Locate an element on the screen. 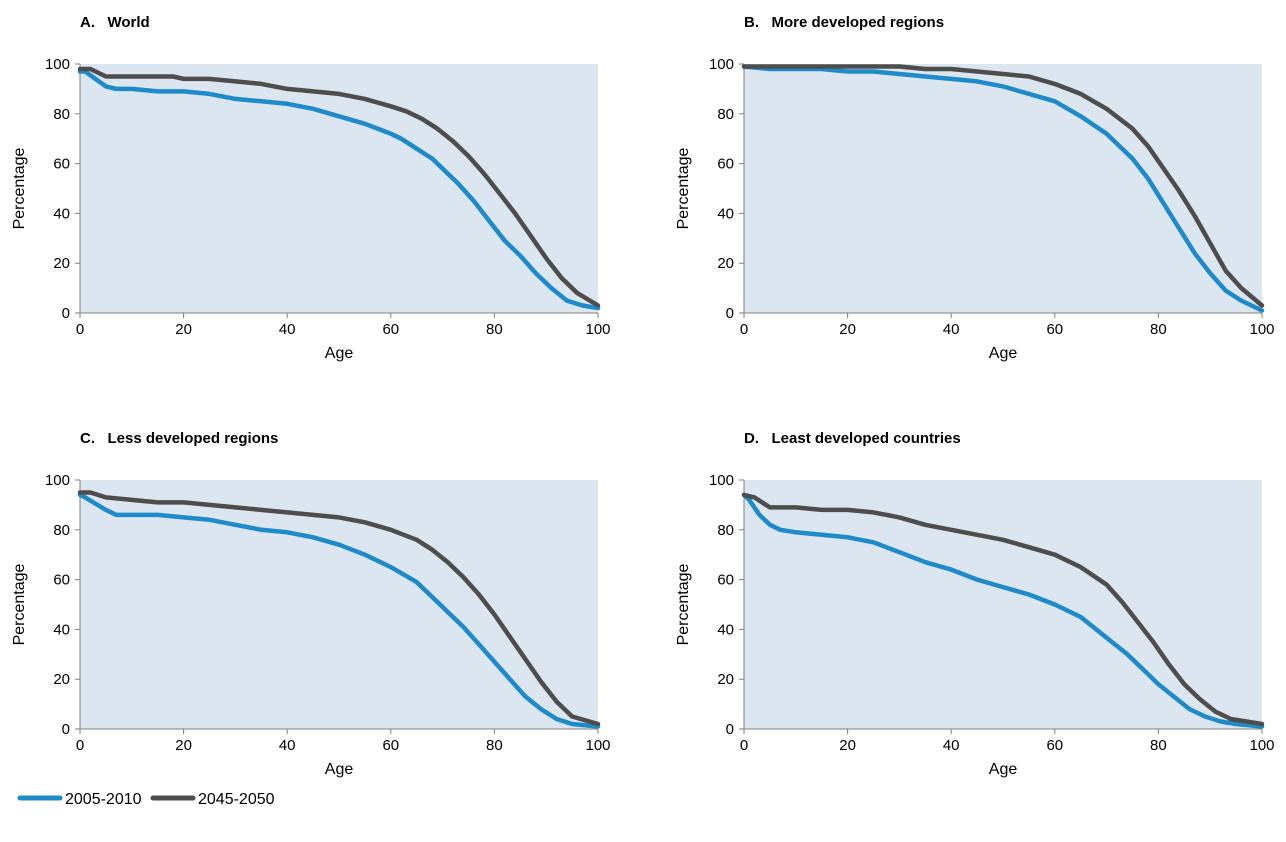 Image resolution: width=1286 pixels, height=842 pixels. panel-title: A. World is located at coordinates (115, 22).